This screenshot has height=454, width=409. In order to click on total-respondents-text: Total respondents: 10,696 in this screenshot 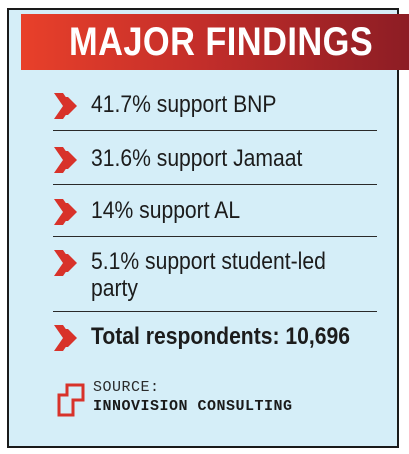, I will do `click(220, 336)`.